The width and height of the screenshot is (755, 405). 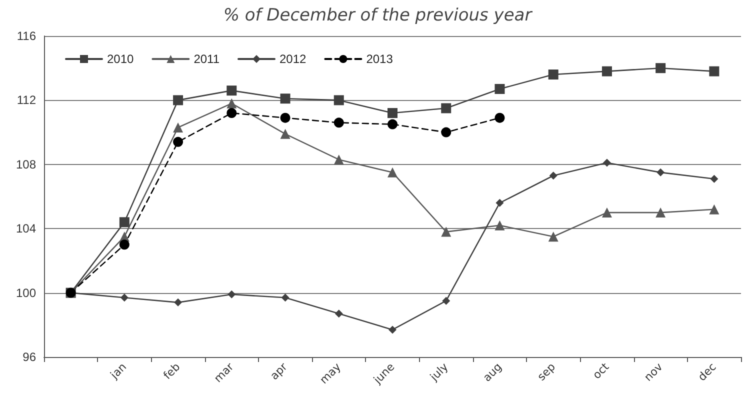 What do you see at coordinates (171, 371) in the screenshot?
I see `x-tick-label: feb` at bounding box center [171, 371].